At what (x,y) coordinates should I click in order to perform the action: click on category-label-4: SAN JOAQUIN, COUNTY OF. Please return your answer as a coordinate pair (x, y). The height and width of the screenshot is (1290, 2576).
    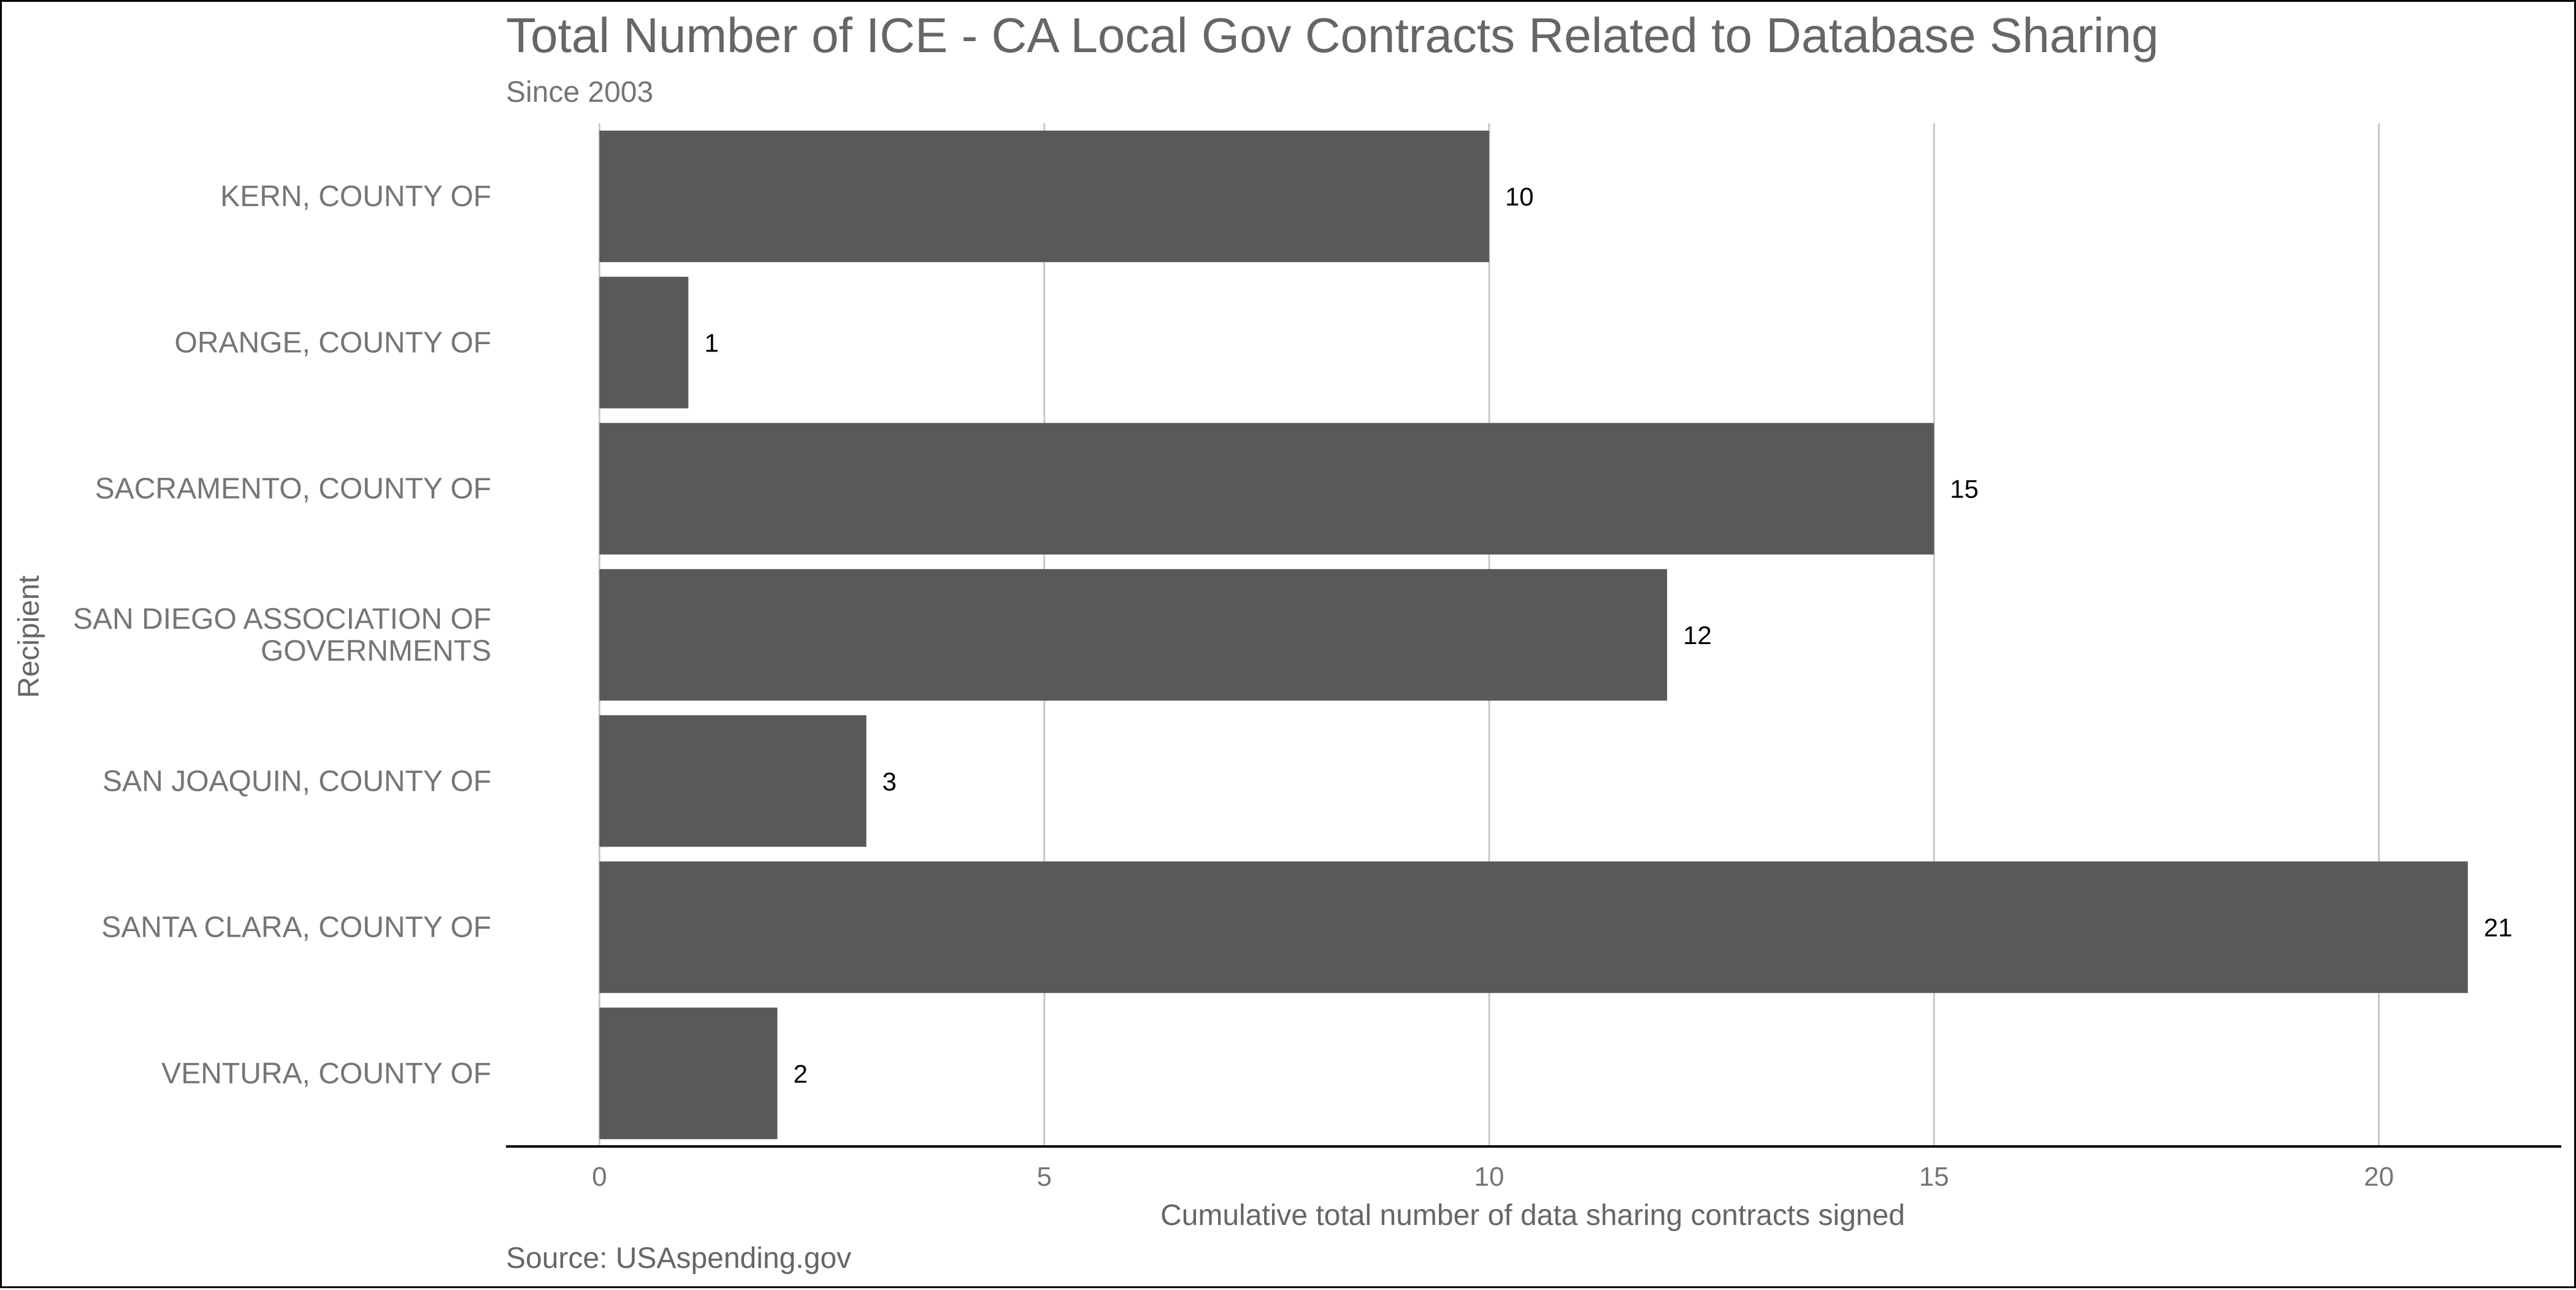
    Looking at the image, I should click on (296, 781).